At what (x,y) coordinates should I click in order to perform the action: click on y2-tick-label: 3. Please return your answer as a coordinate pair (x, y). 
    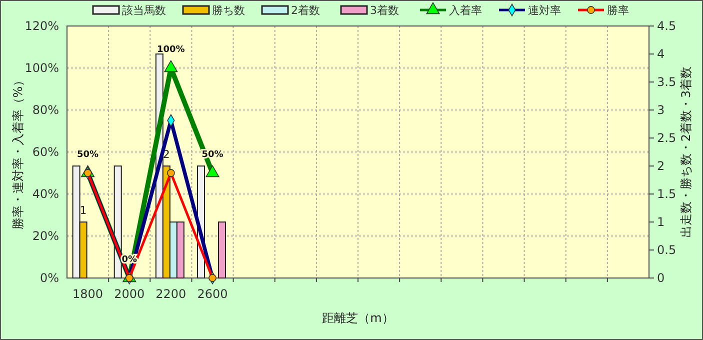
    Looking at the image, I should click on (661, 110).